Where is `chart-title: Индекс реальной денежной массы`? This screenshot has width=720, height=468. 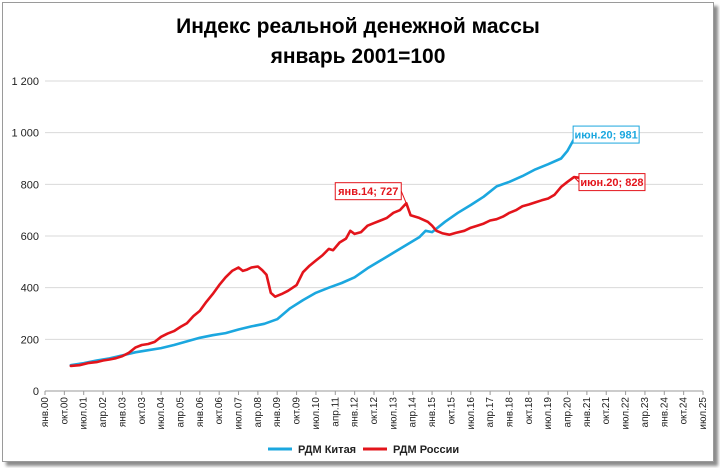
chart-title: Индекс реальной денежной массы is located at coordinates (358, 26).